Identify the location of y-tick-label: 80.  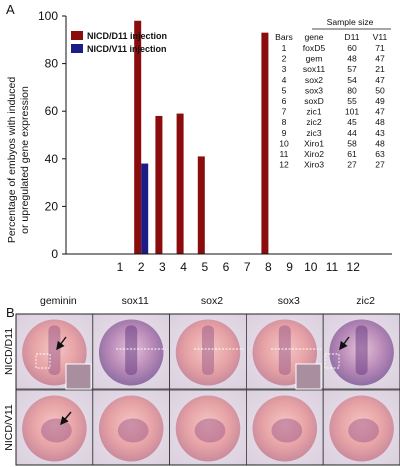
(52, 64).